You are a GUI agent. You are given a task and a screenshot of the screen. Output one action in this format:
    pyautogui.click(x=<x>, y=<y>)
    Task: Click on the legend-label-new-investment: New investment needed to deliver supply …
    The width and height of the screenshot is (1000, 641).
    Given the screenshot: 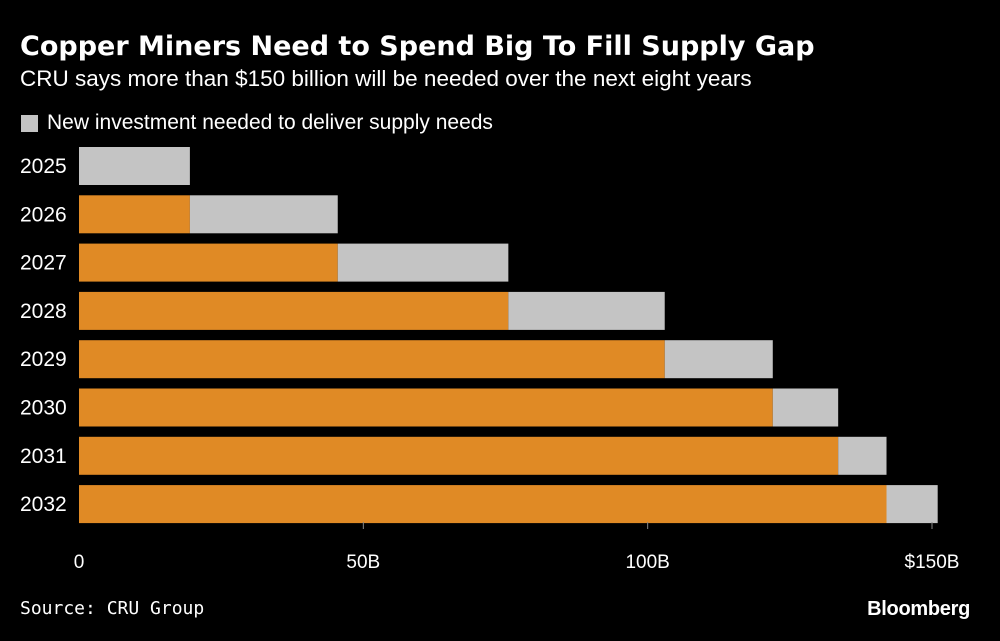 What is the action you would take?
    pyautogui.click(x=270, y=122)
    